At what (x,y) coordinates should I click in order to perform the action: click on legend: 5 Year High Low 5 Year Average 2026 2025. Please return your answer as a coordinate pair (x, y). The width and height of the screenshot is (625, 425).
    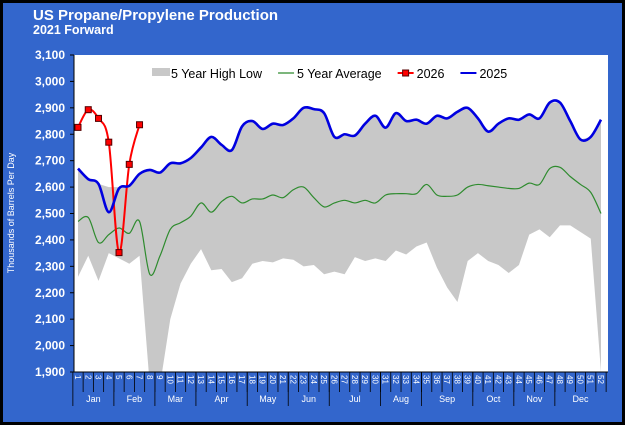
    Looking at the image, I should click on (329, 74).